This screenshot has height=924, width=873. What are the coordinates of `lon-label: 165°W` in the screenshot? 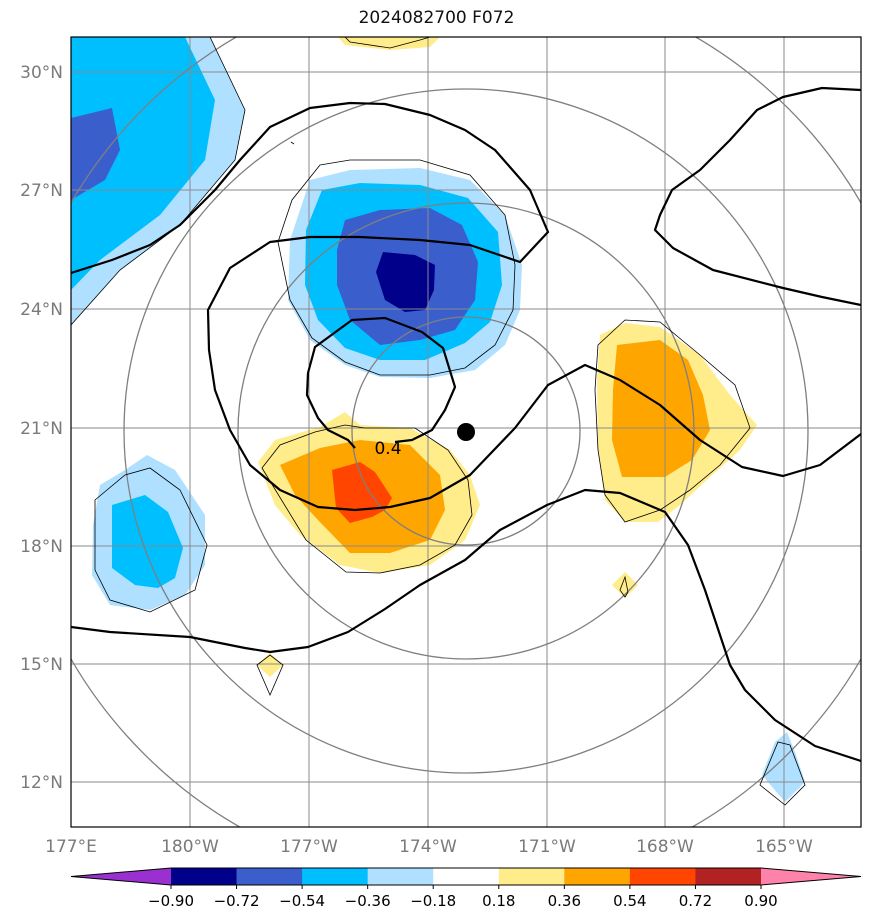 It's located at (784, 847).